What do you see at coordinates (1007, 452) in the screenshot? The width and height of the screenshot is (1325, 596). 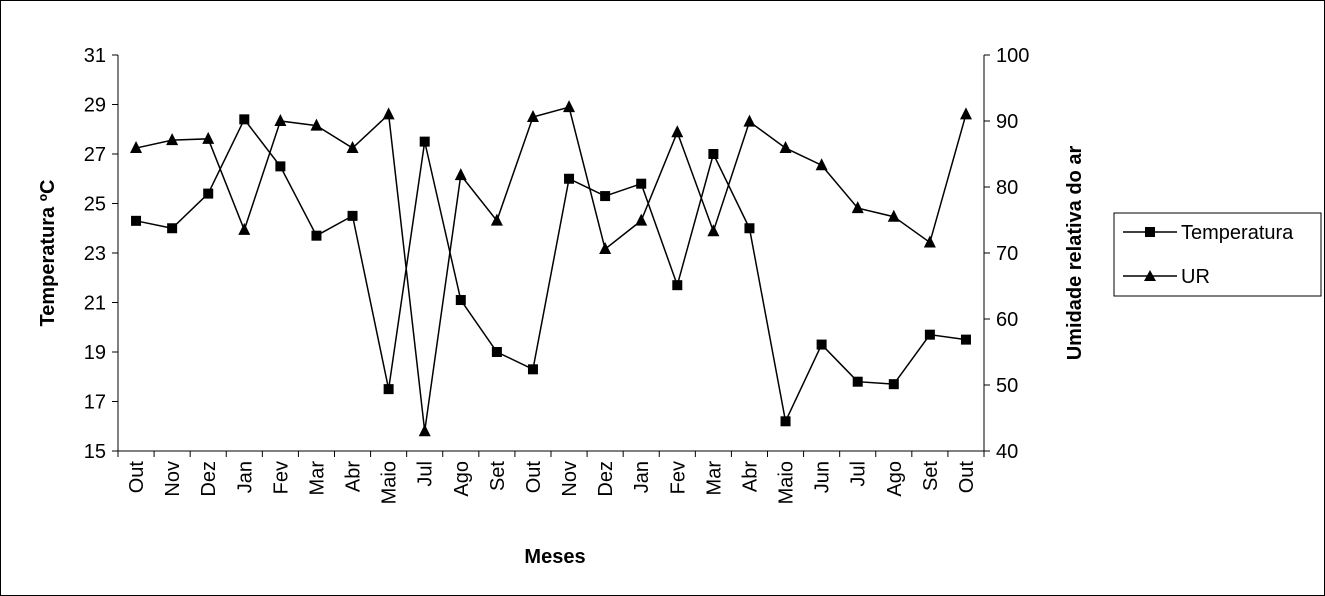 I see `y2-tick-label: 40` at bounding box center [1007, 452].